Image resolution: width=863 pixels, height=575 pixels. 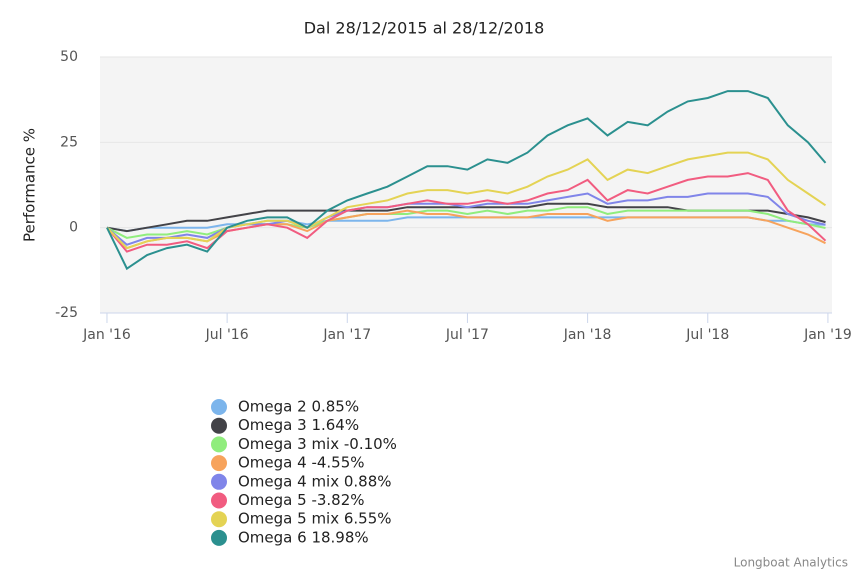 What do you see at coordinates (301, 500) in the screenshot?
I see `legend-label: Omega 5 -3.82%` at bounding box center [301, 500].